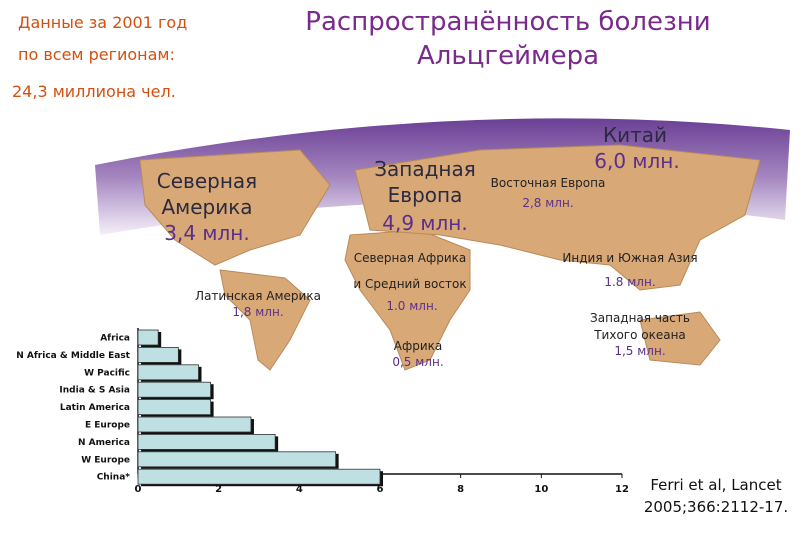  I want to click on map-label: Африка, so click(418, 346).